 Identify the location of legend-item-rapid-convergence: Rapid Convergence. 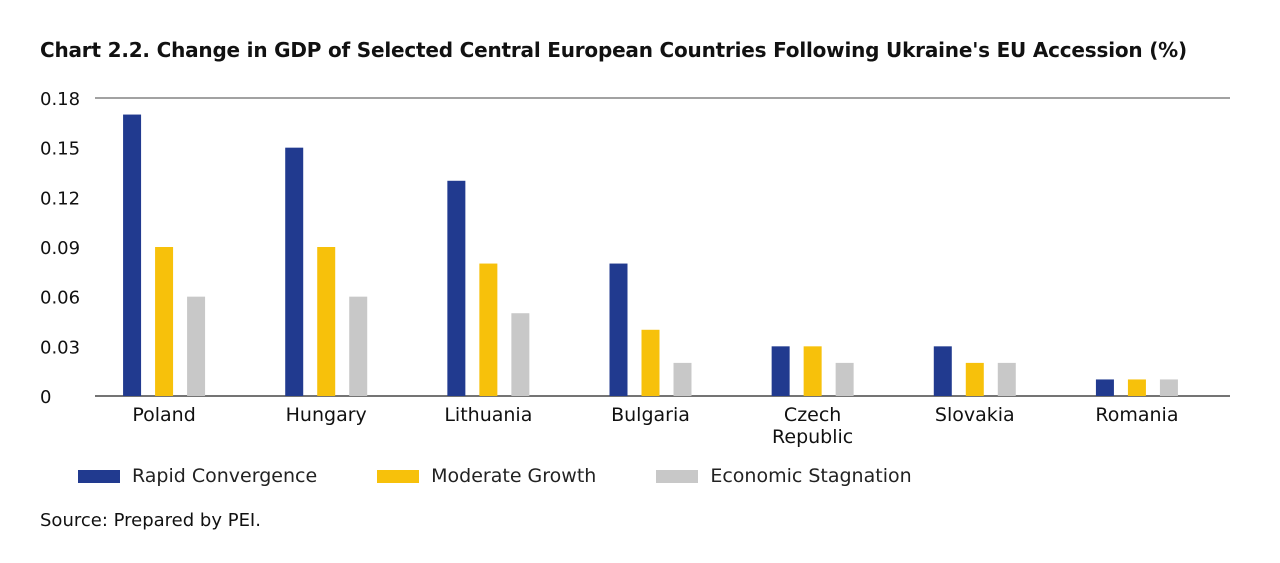
(197, 476).